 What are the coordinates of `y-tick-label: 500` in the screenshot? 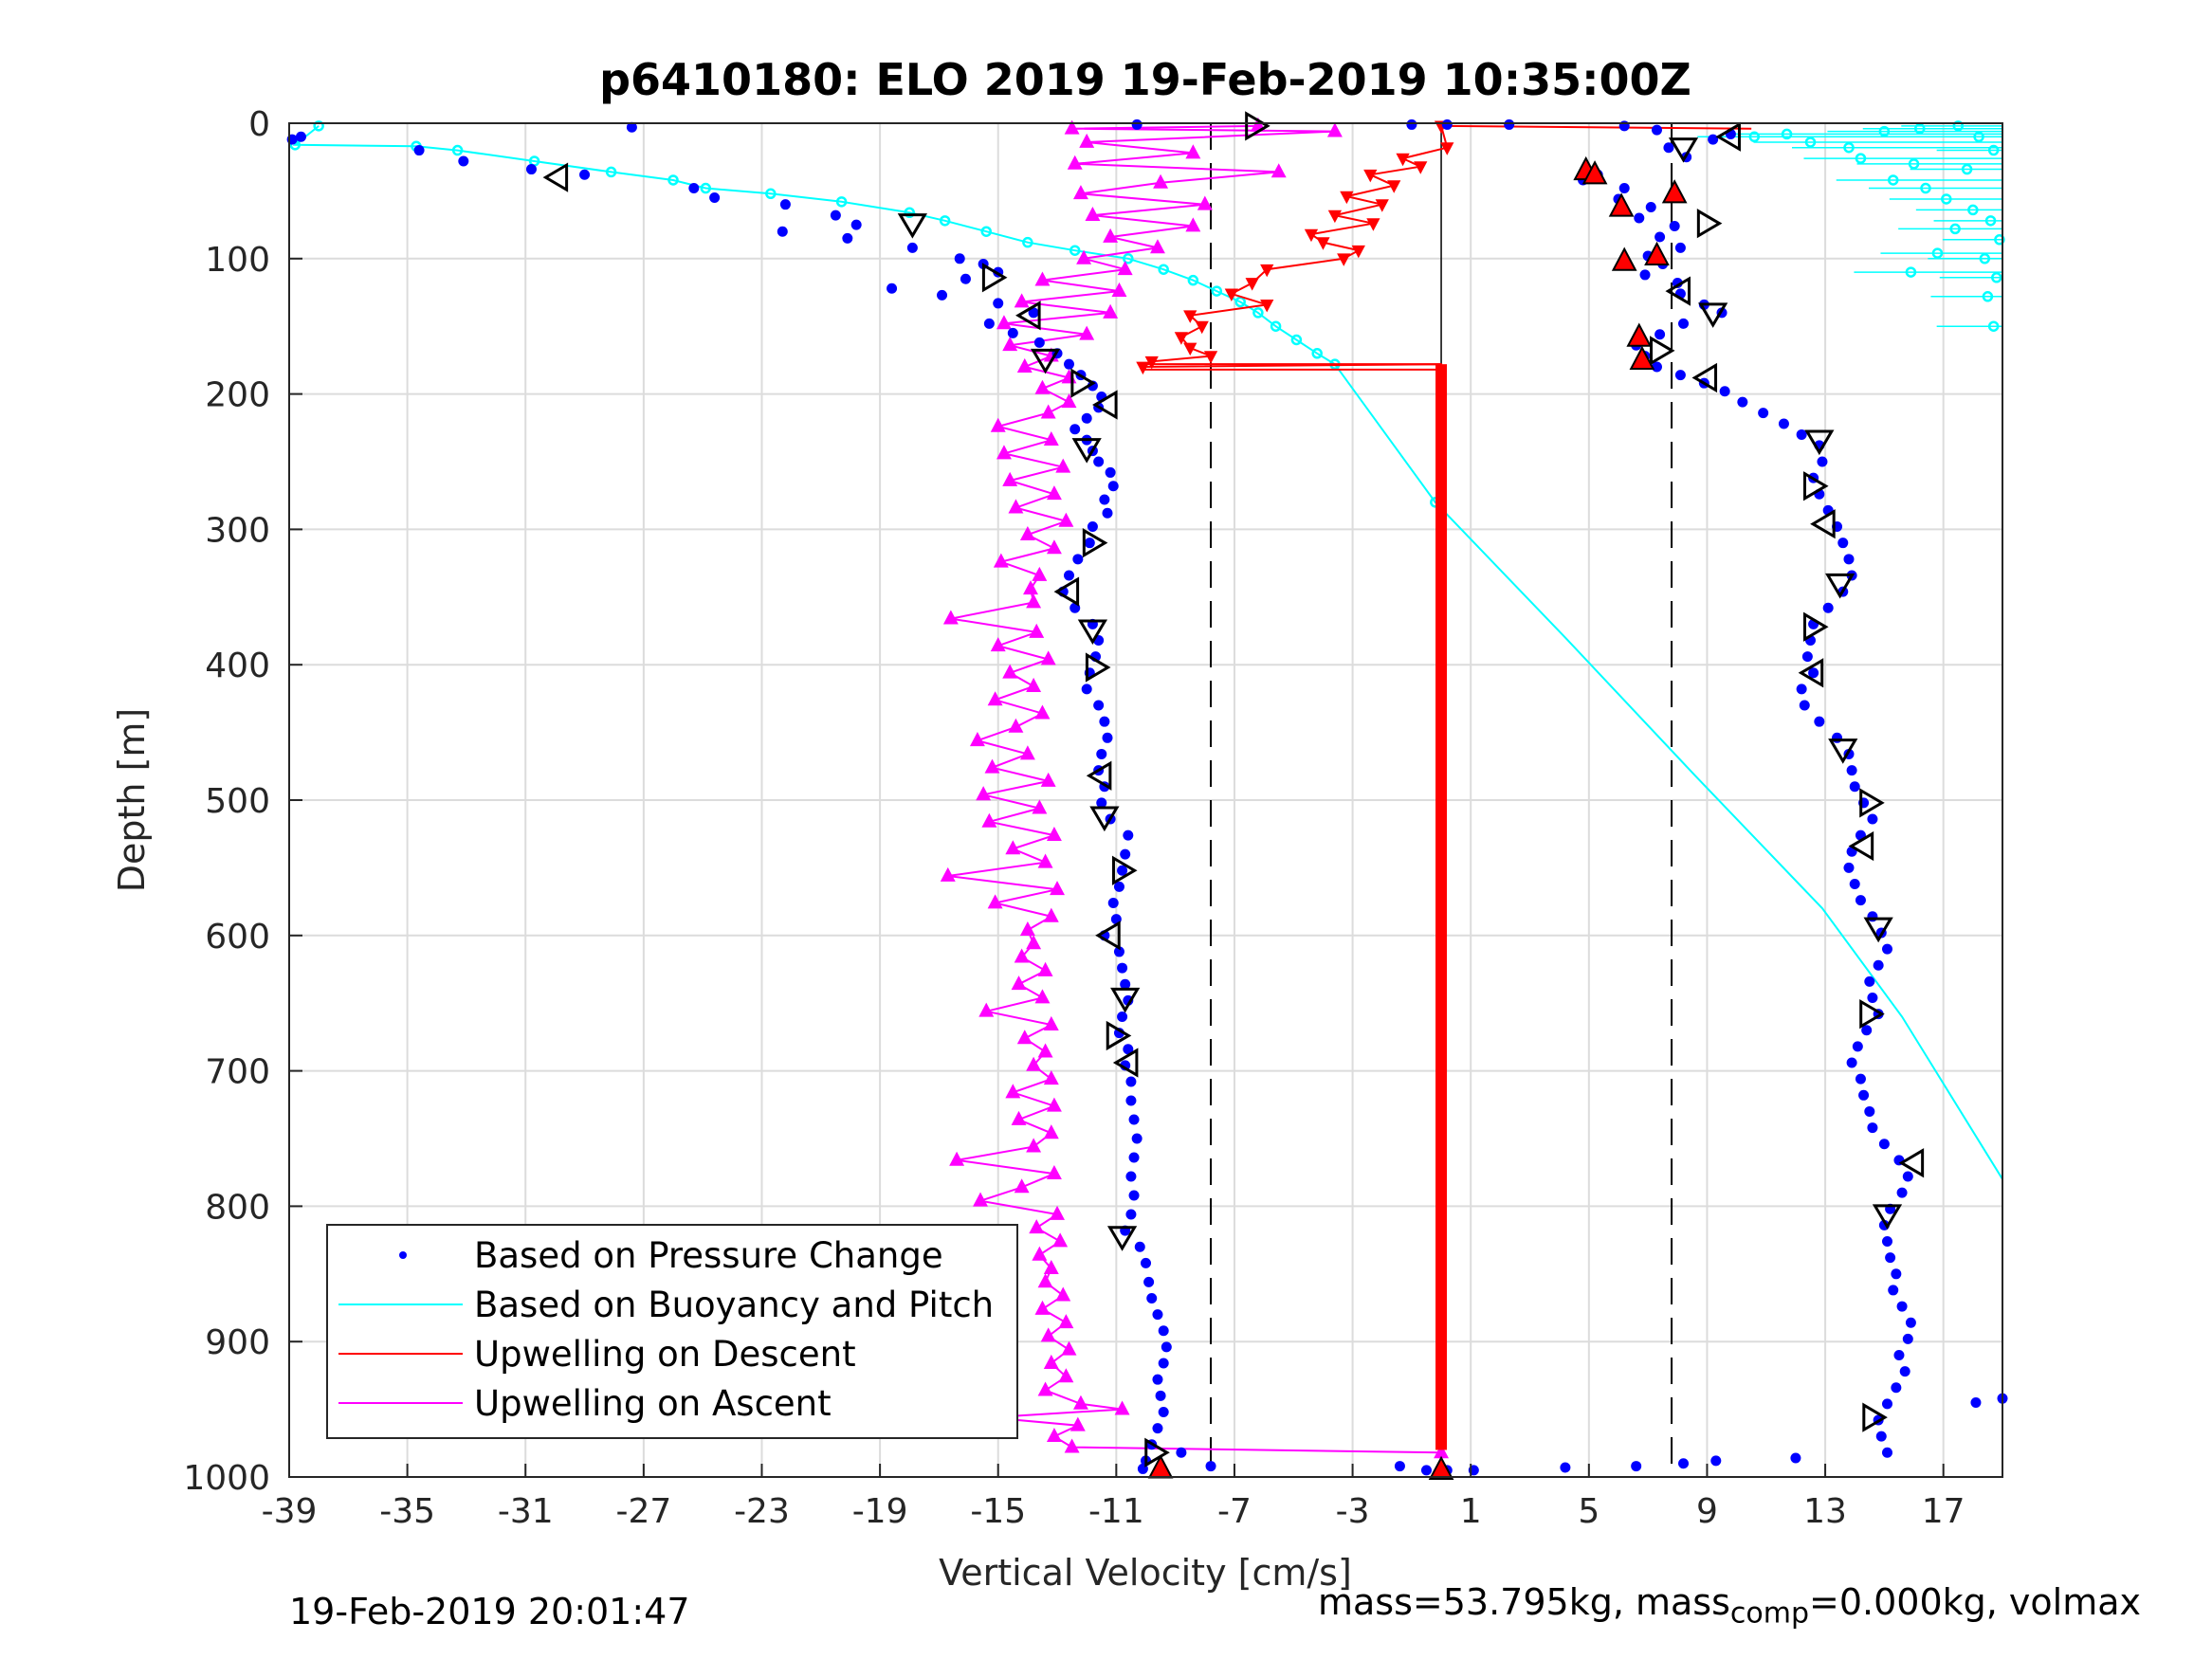 It's located at (237, 801).